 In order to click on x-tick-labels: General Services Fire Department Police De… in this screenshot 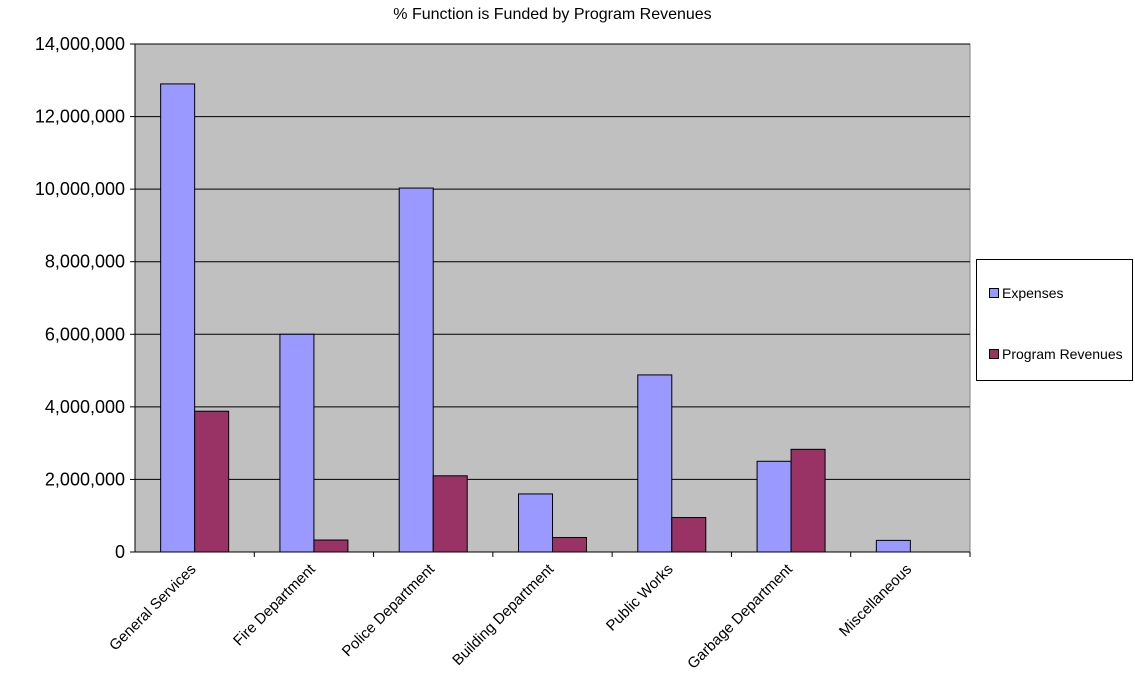, I will do `click(510, 616)`.